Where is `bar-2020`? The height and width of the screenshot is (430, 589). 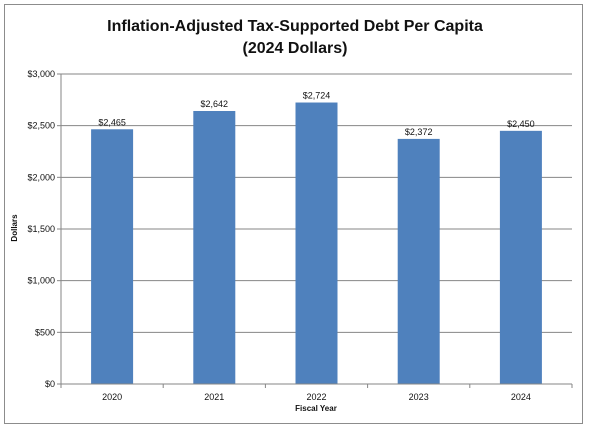 bar-2020 is located at coordinates (112, 256).